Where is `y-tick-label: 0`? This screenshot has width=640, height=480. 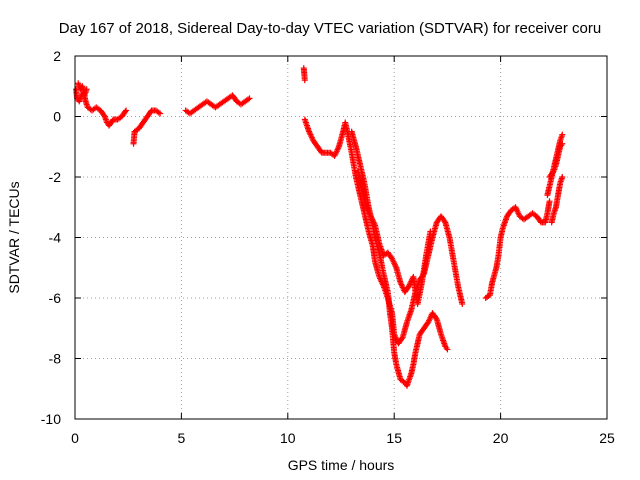
y-tick-label: 0 is located at coordinates (57, 117).